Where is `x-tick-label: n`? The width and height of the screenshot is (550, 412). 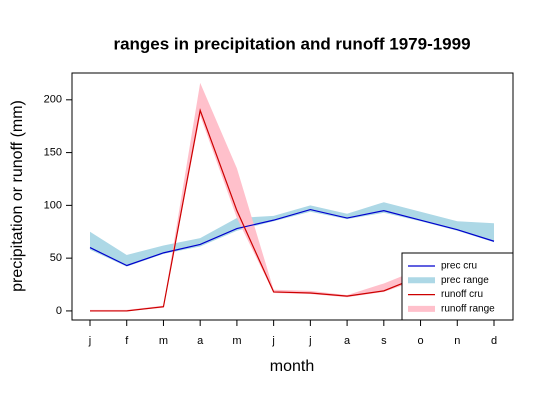
x-tick-label: n is located at coordinates (457, 341).